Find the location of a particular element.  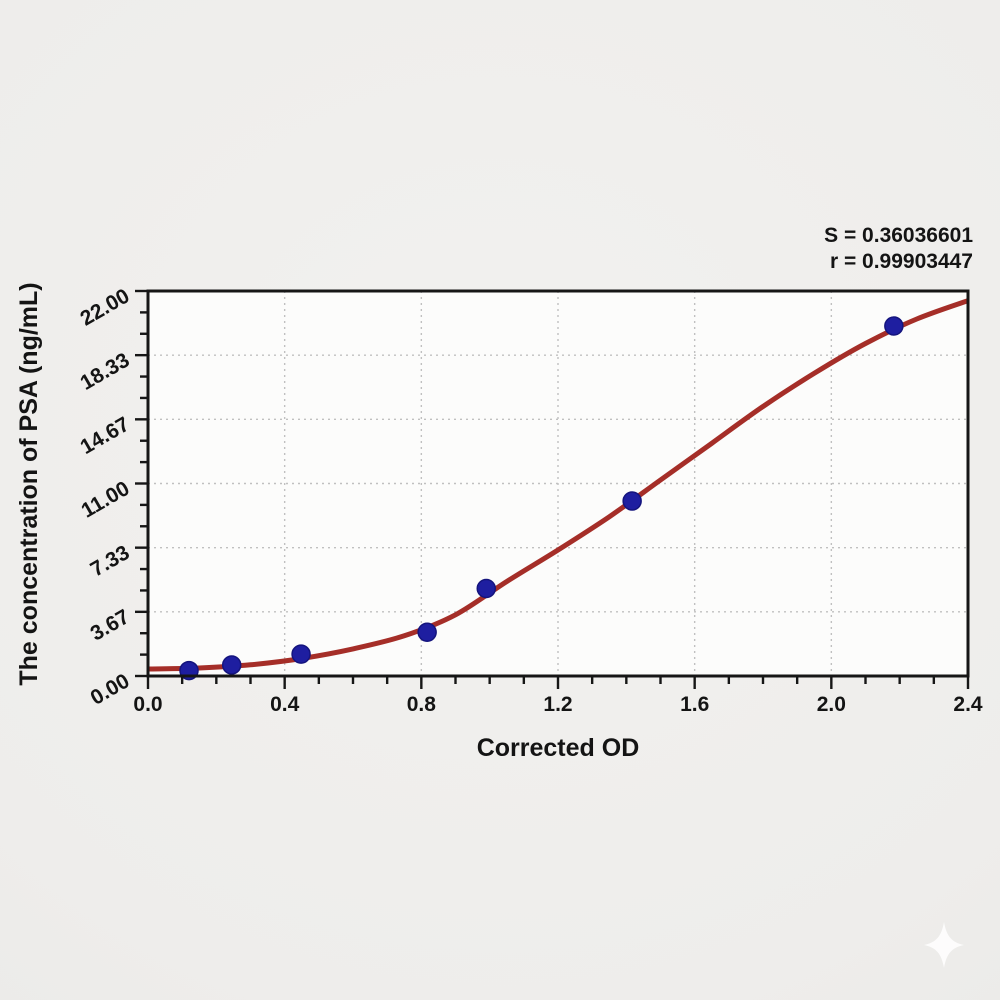

x-tick-label: 1.2 is located at coordinates (557, 704).